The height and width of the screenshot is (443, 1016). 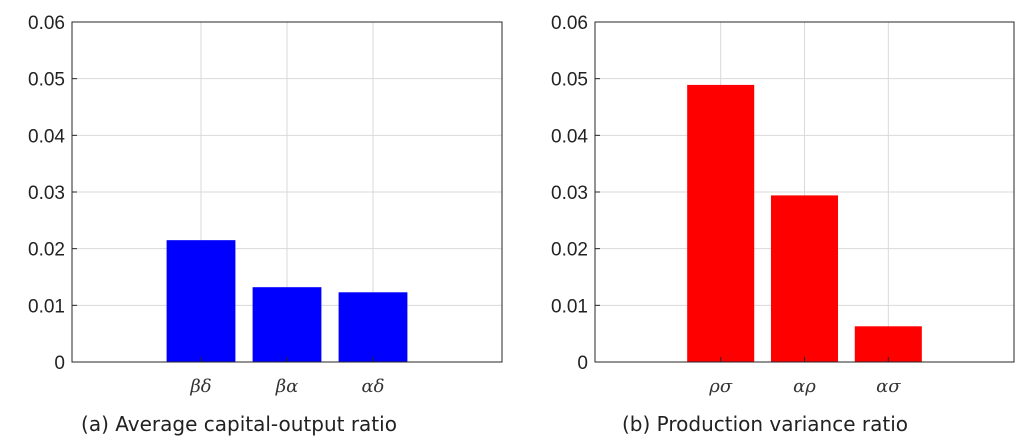 I want to click on caption-a: (a) Average capital-output ratio, so click(x=239, y=424).